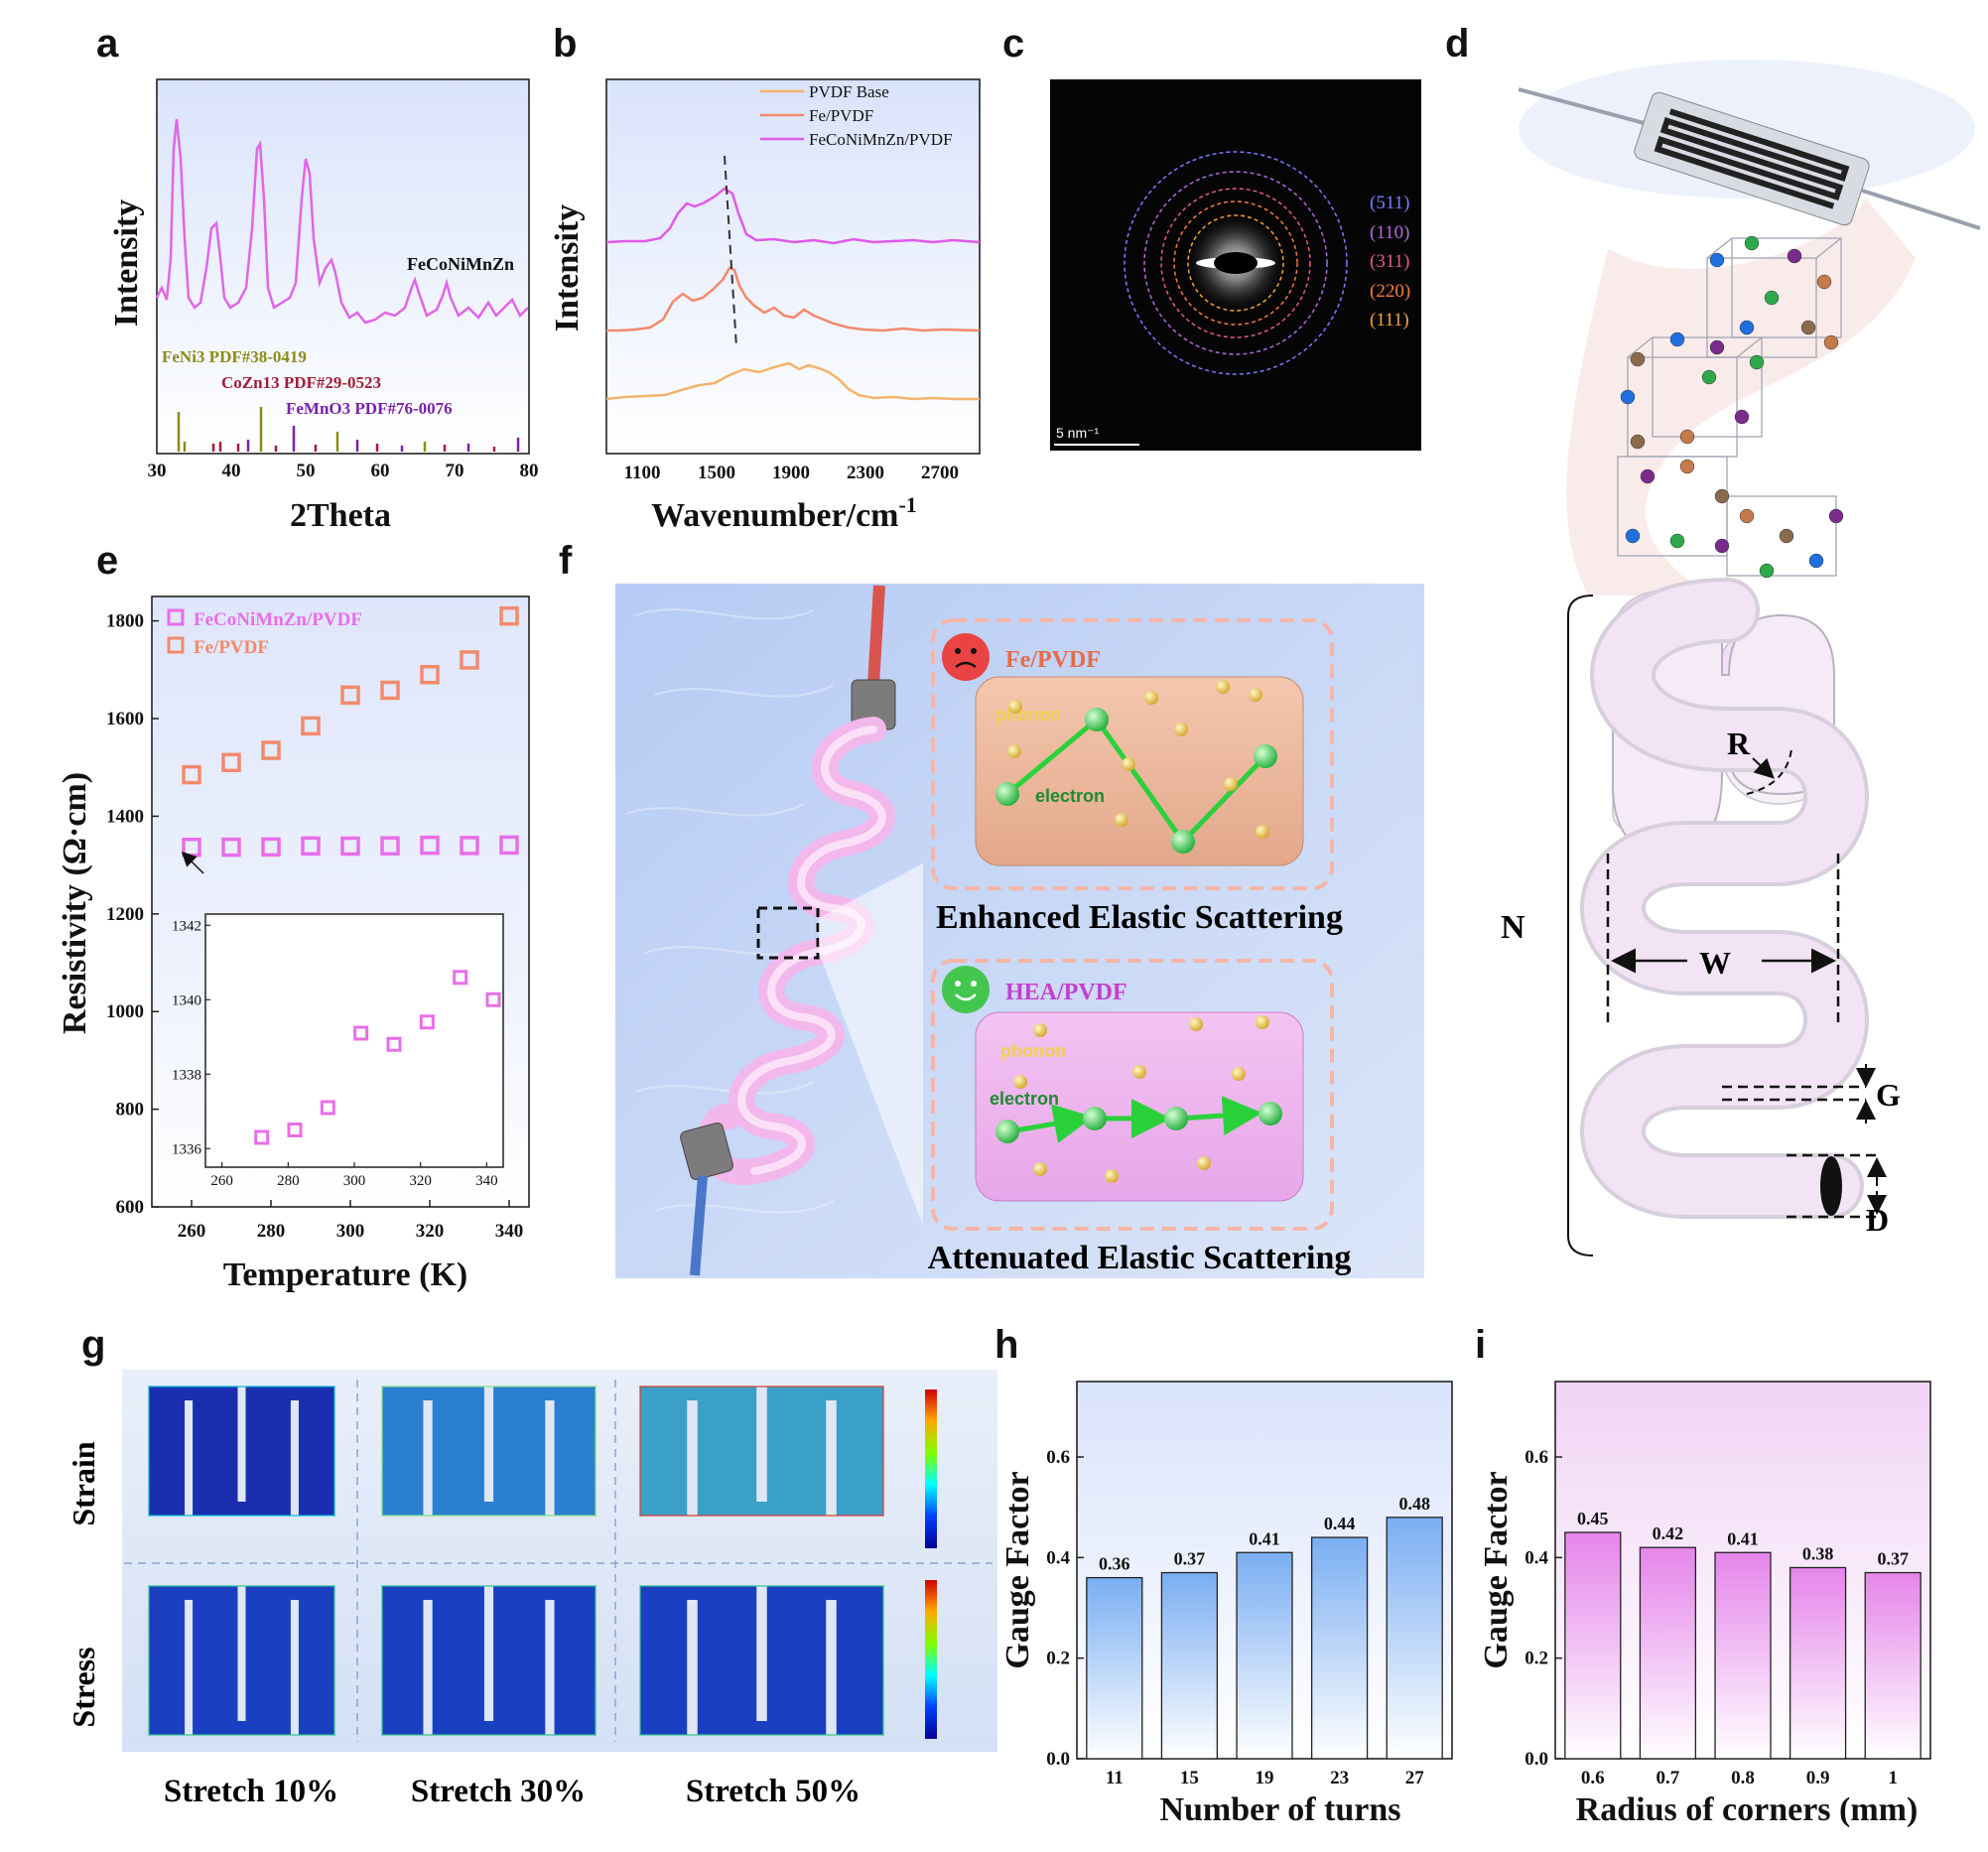 This screenshot has height=1852, width=1988. I want to click on sad-face-eye, so click(958, 651).